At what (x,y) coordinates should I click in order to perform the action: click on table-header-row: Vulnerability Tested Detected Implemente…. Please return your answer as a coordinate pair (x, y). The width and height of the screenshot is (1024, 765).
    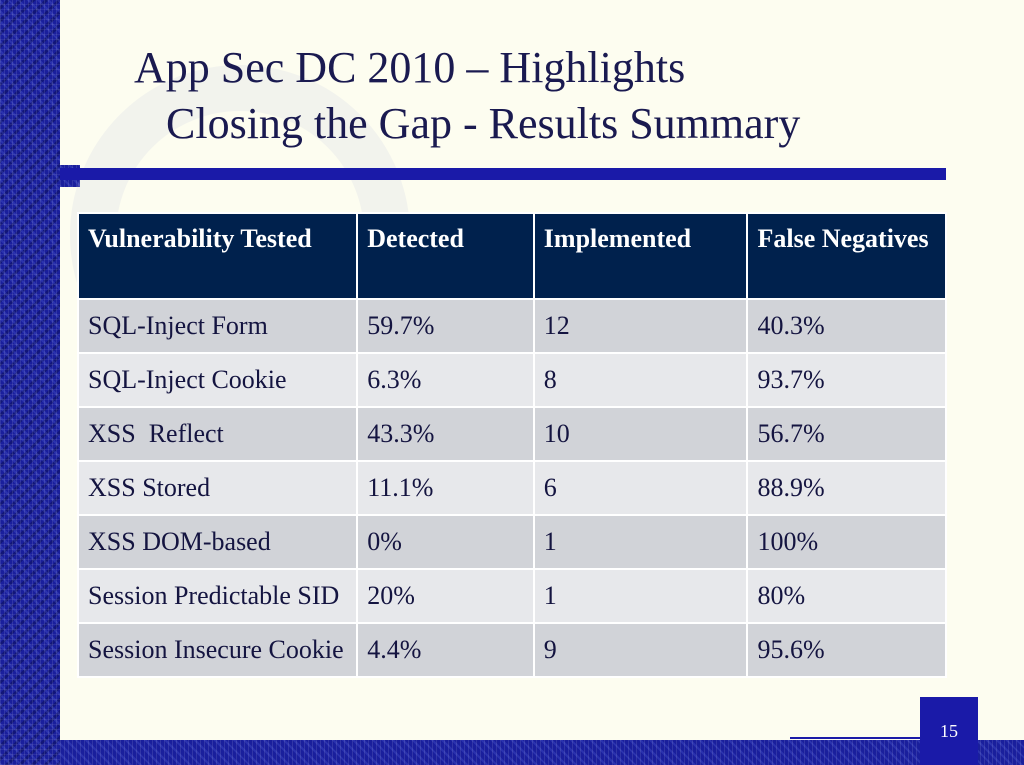
    Looking at the image, I should click on (511, 256).